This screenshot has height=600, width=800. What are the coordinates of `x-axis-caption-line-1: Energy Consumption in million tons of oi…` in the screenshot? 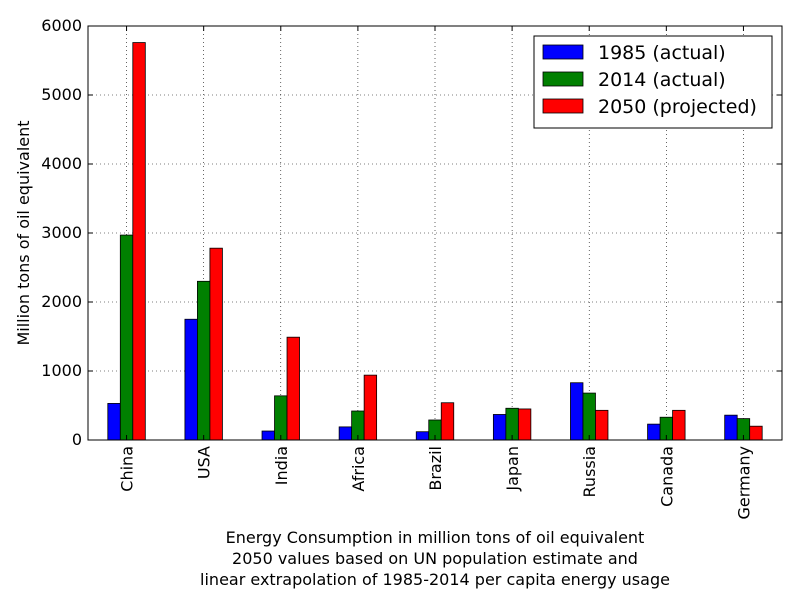 It's located at (435, 537).